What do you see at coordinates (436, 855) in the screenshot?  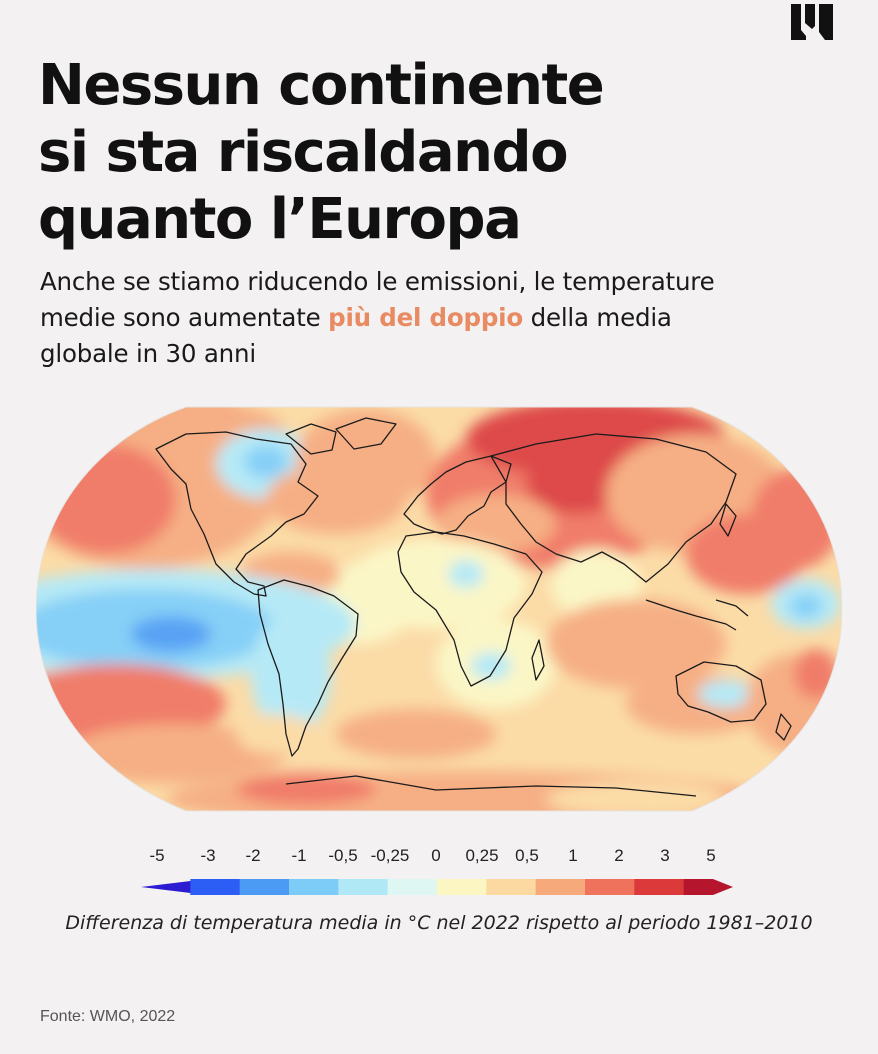 I see `legend-label: 0` at bounding box center [436, 855].